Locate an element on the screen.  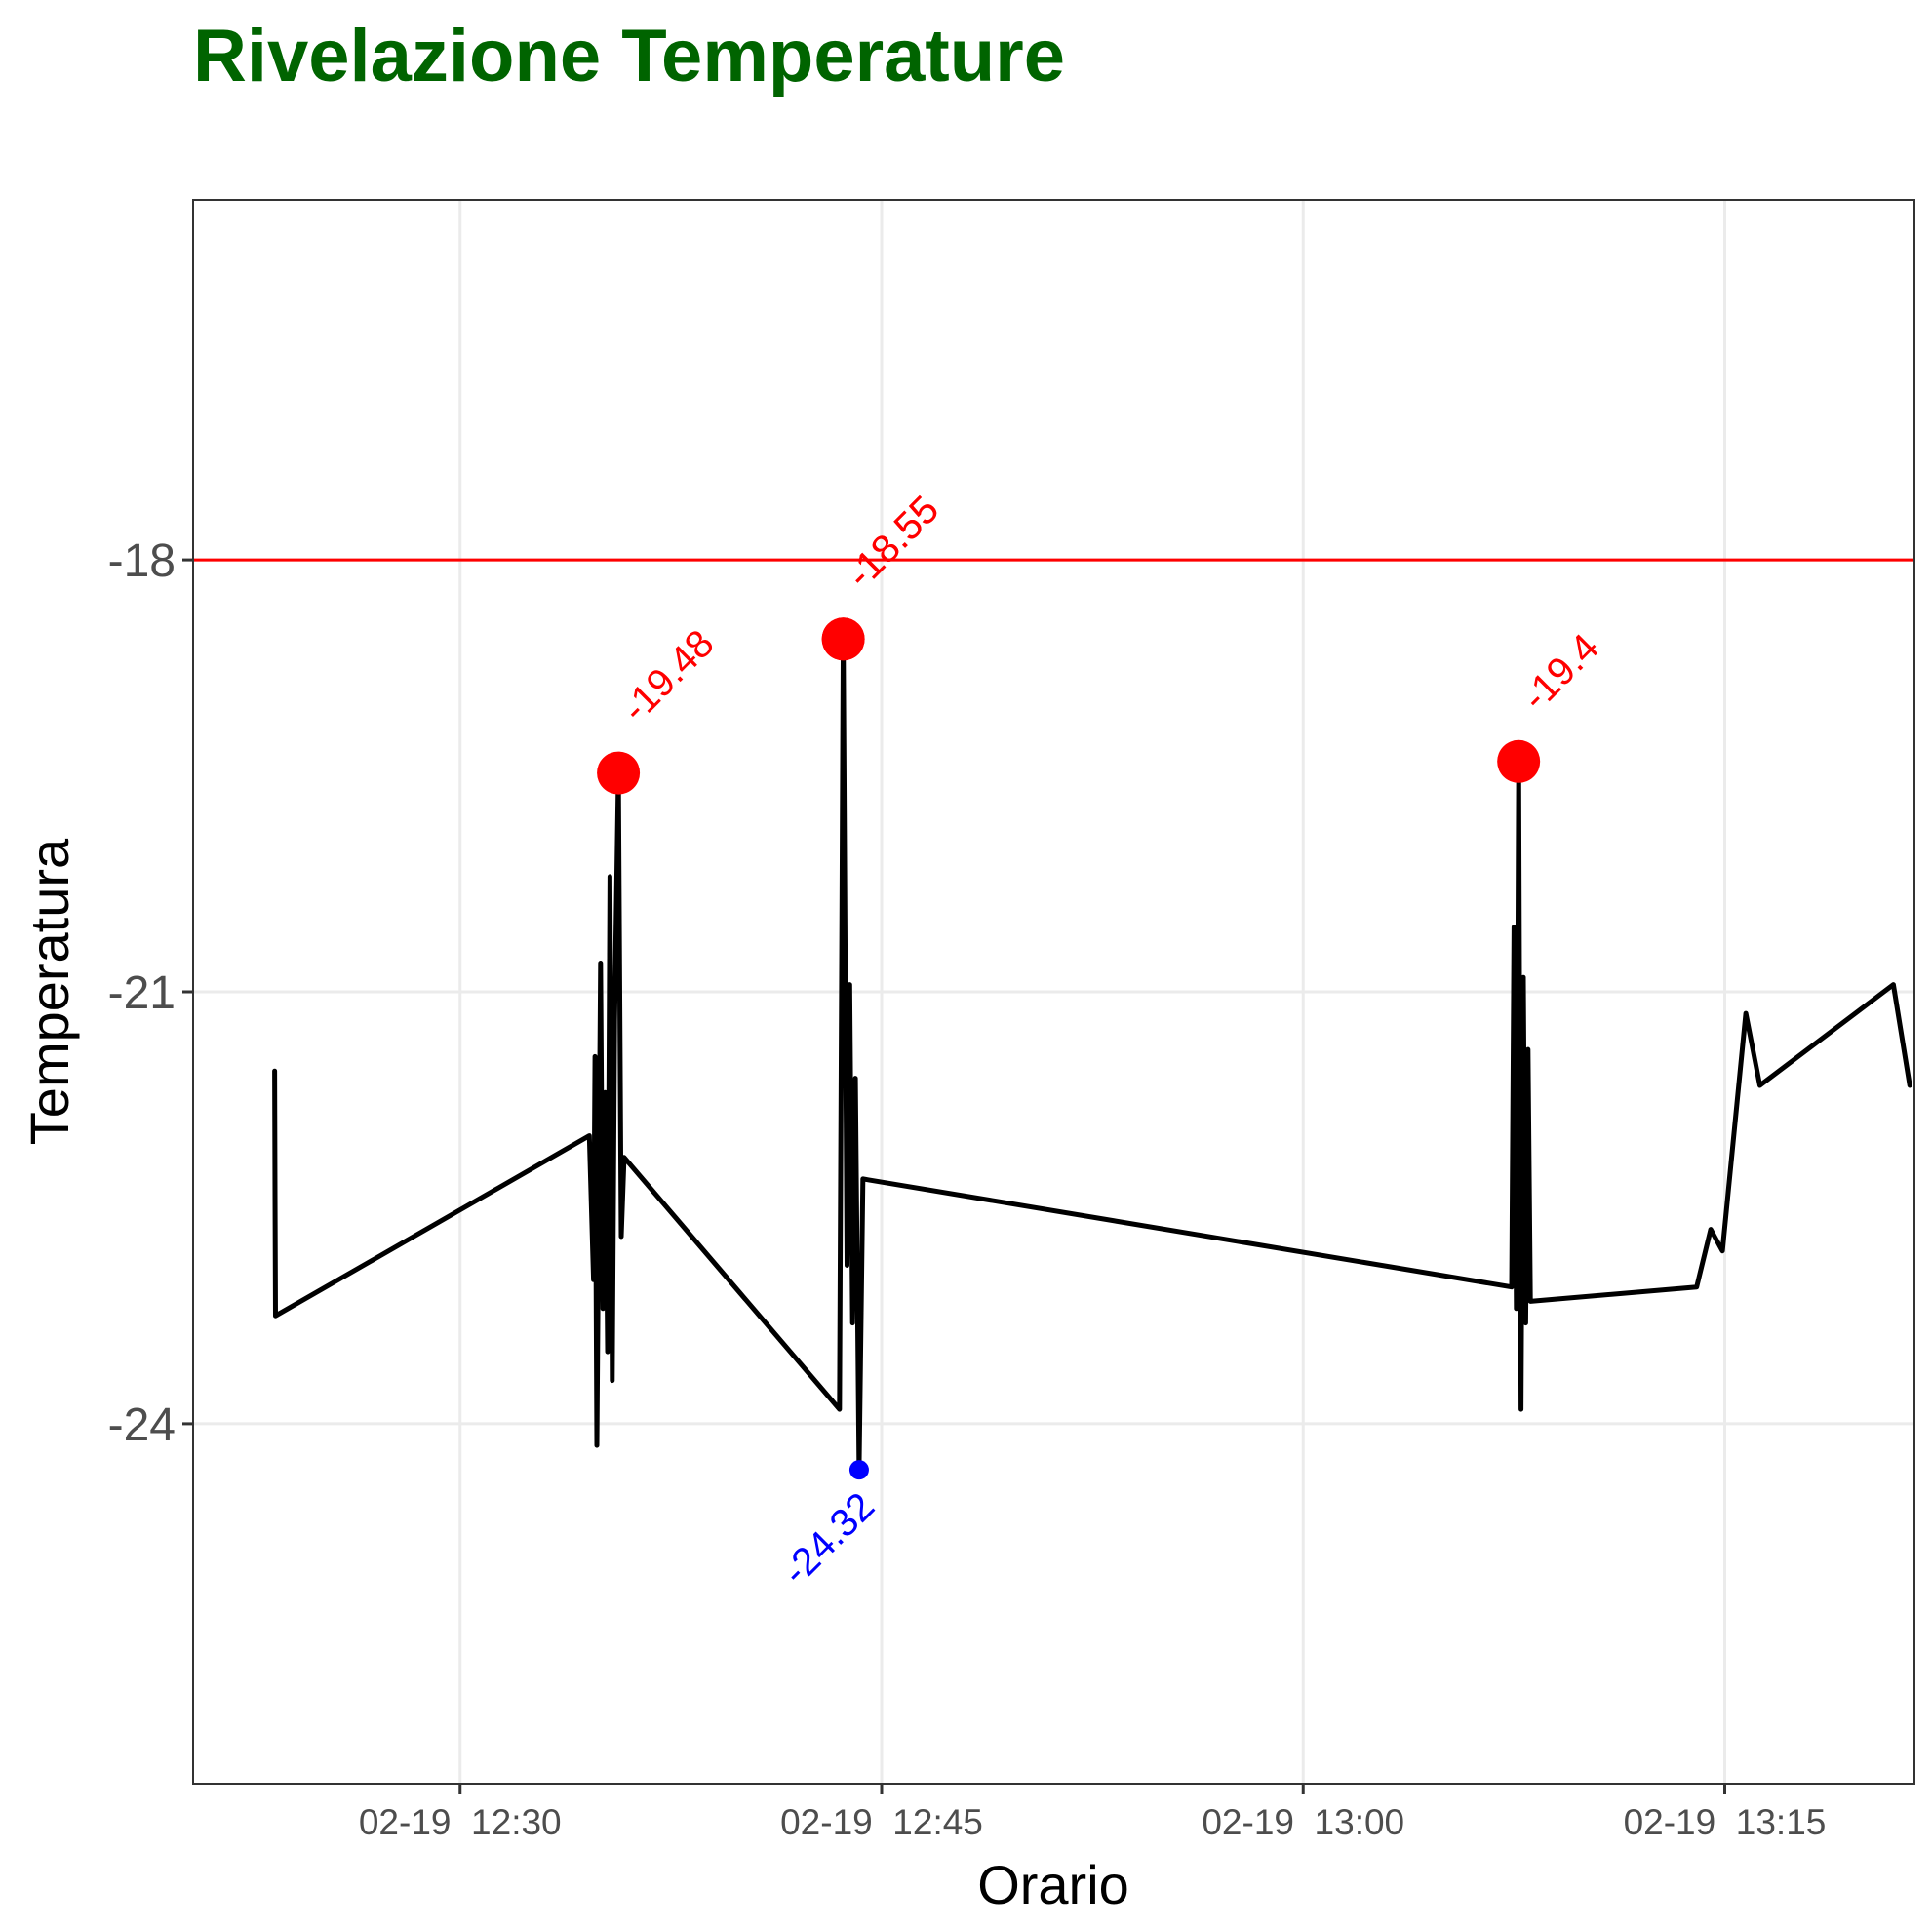
y-tick-label: -18 is located at coordinates (142, 561).